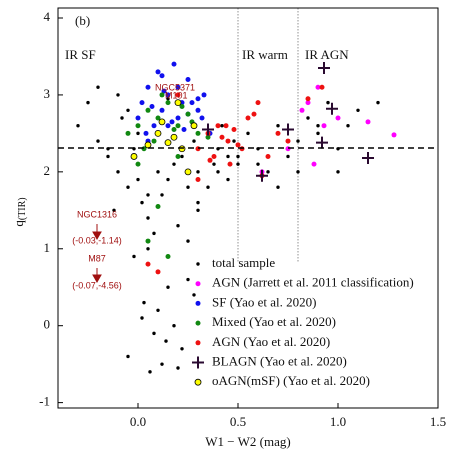 The width and height of the screenshot is (463, 463). What do you see at coordinates (97, 214) in the screenshot?
I see `annotation: NGC1316` at bounding box center [97, 214].